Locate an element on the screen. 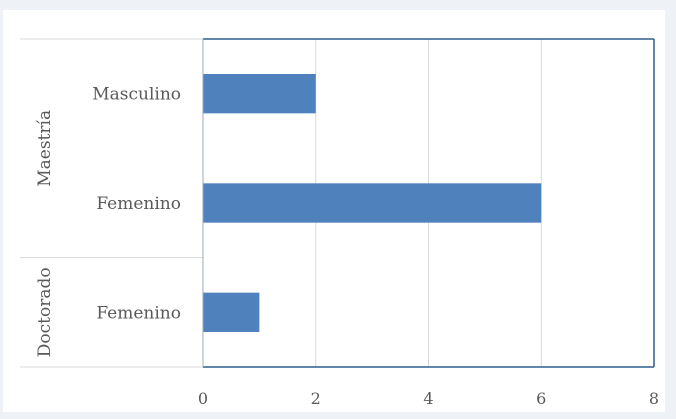  x-tick-label: 8 is located at coordinates (654, 398).